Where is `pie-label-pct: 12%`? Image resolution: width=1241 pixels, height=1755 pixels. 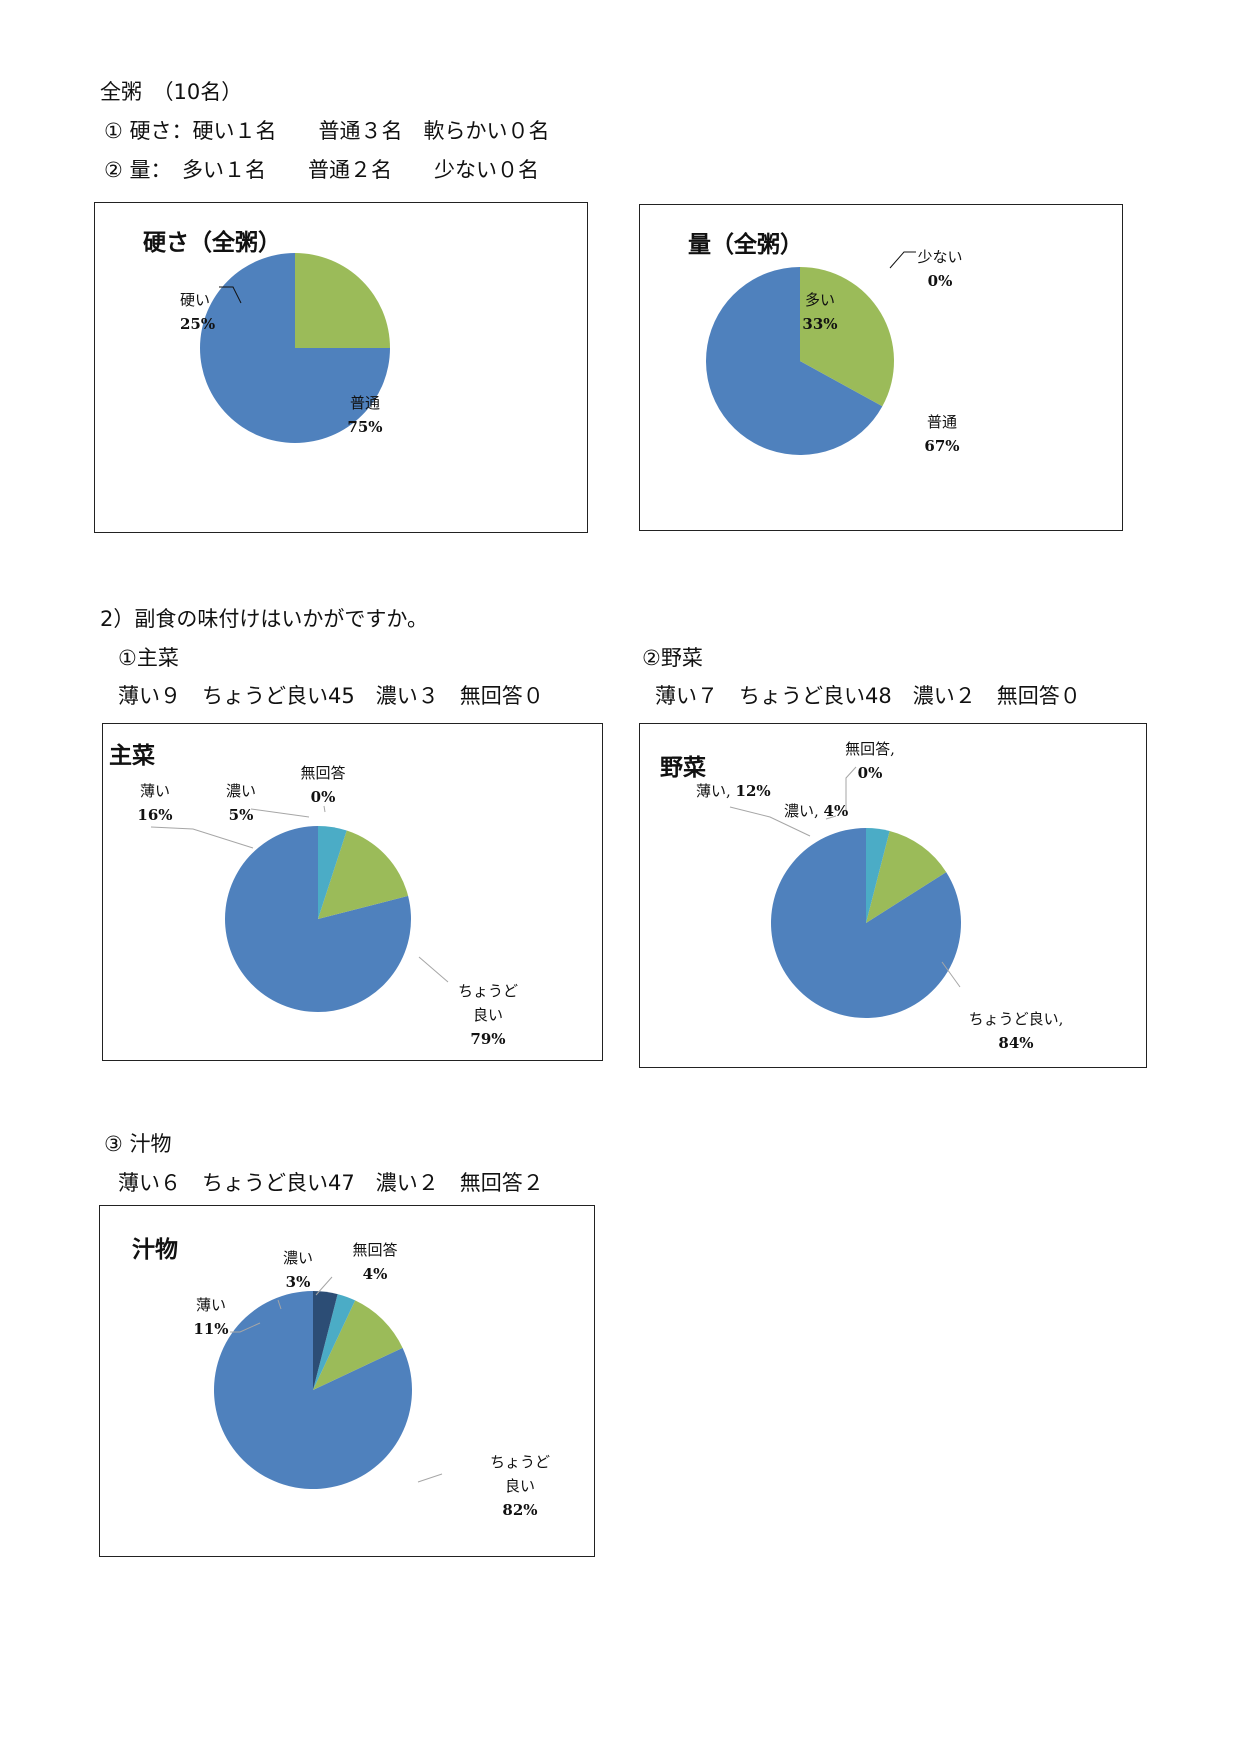 pie-label-pct: 12% is located at coordinates (753, 791).